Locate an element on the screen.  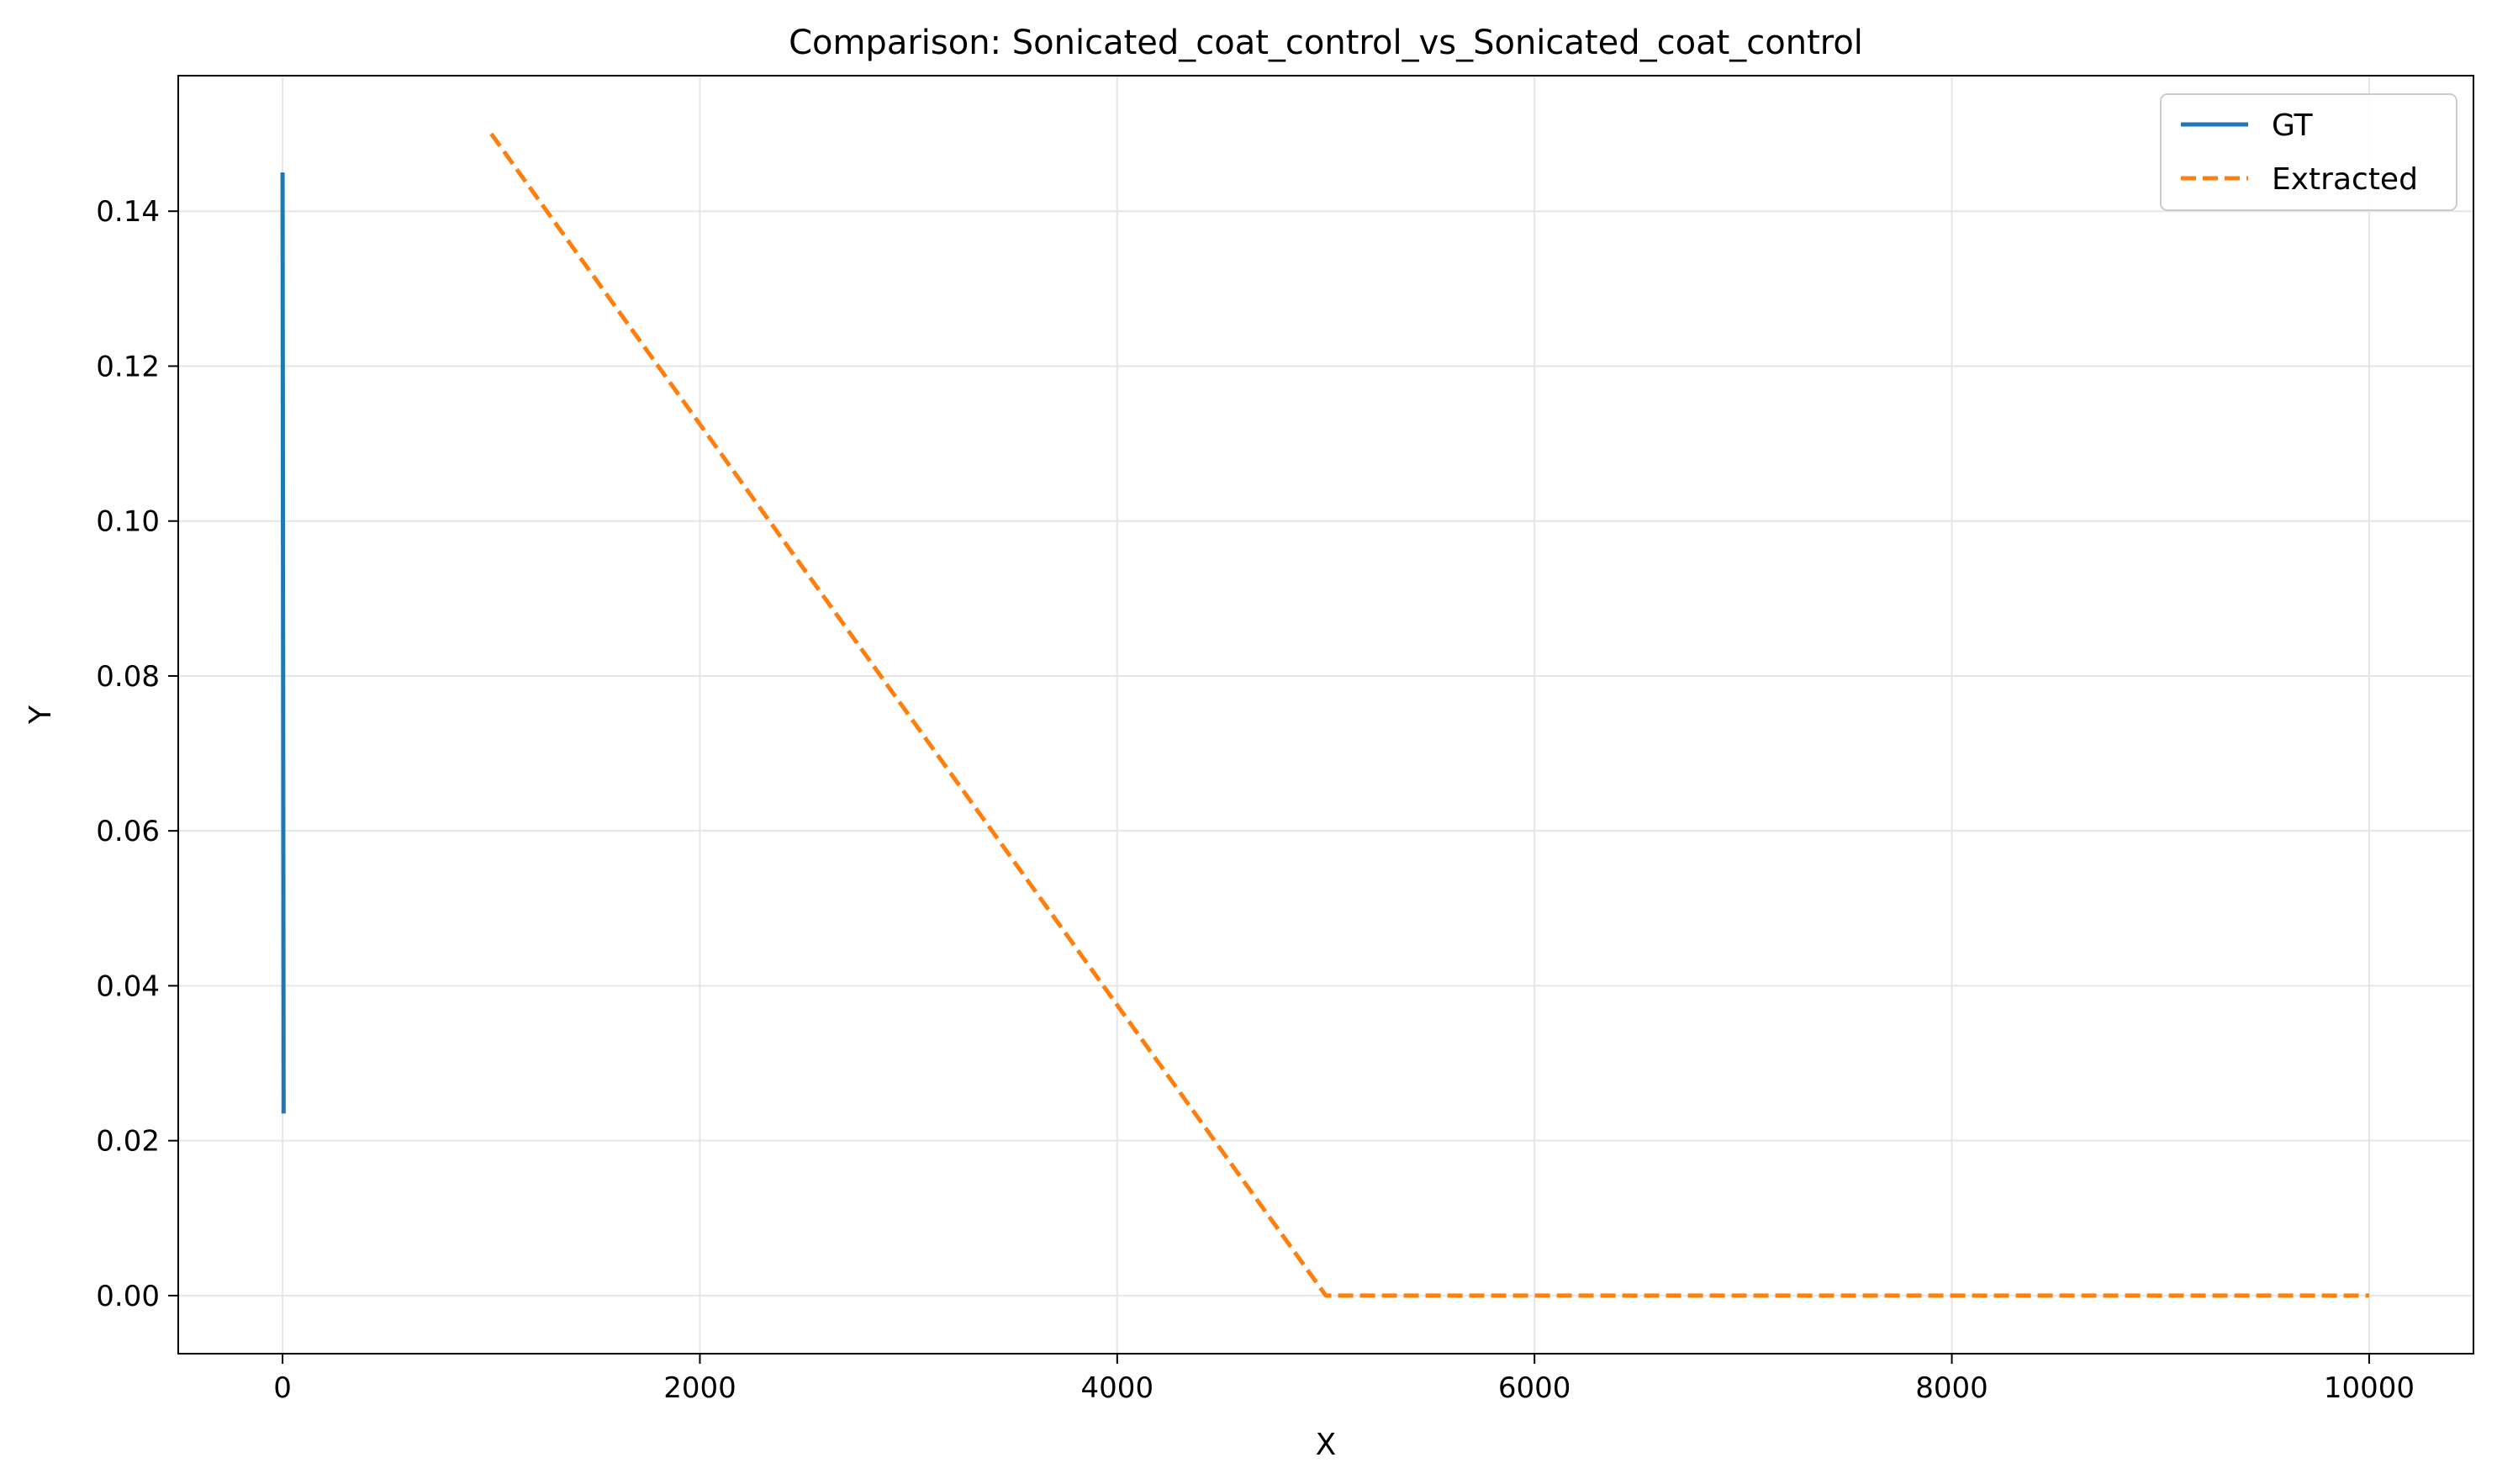
legend-label-extracted: Extracted is located at coordinates (2345, 179).